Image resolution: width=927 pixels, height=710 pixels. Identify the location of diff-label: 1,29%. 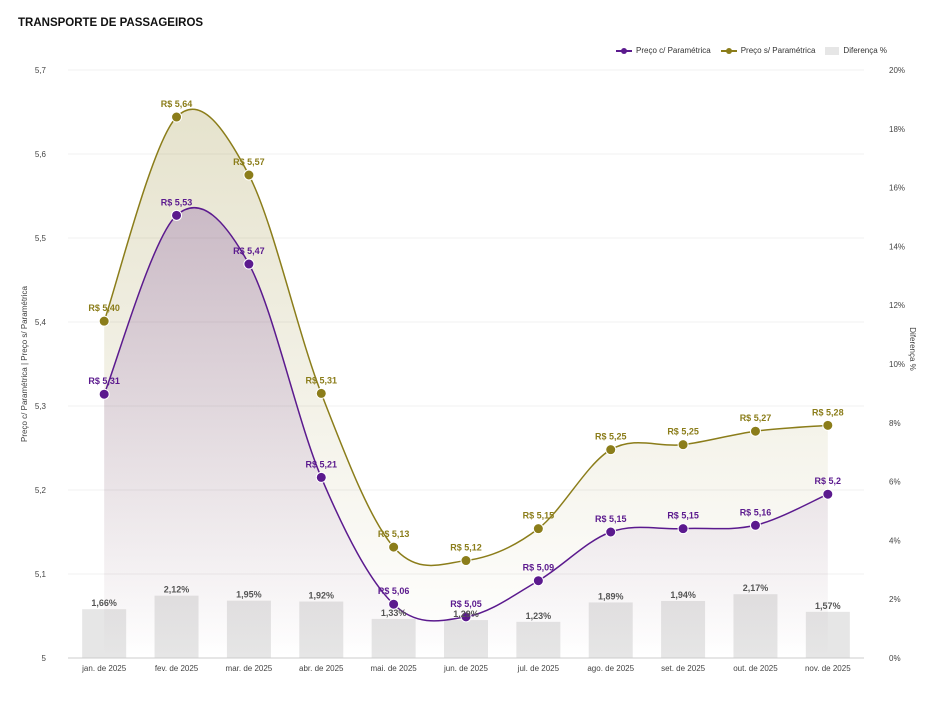
(466, 614).